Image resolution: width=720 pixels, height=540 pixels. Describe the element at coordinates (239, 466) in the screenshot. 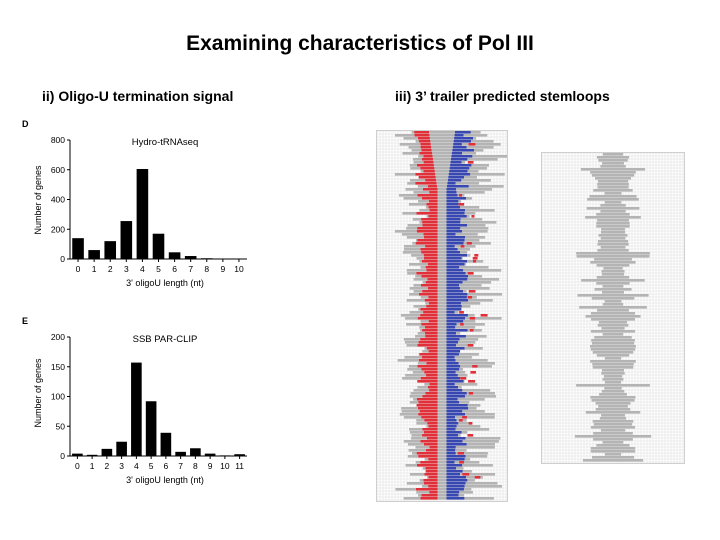

I see `x-tick-label: 11` at that location.